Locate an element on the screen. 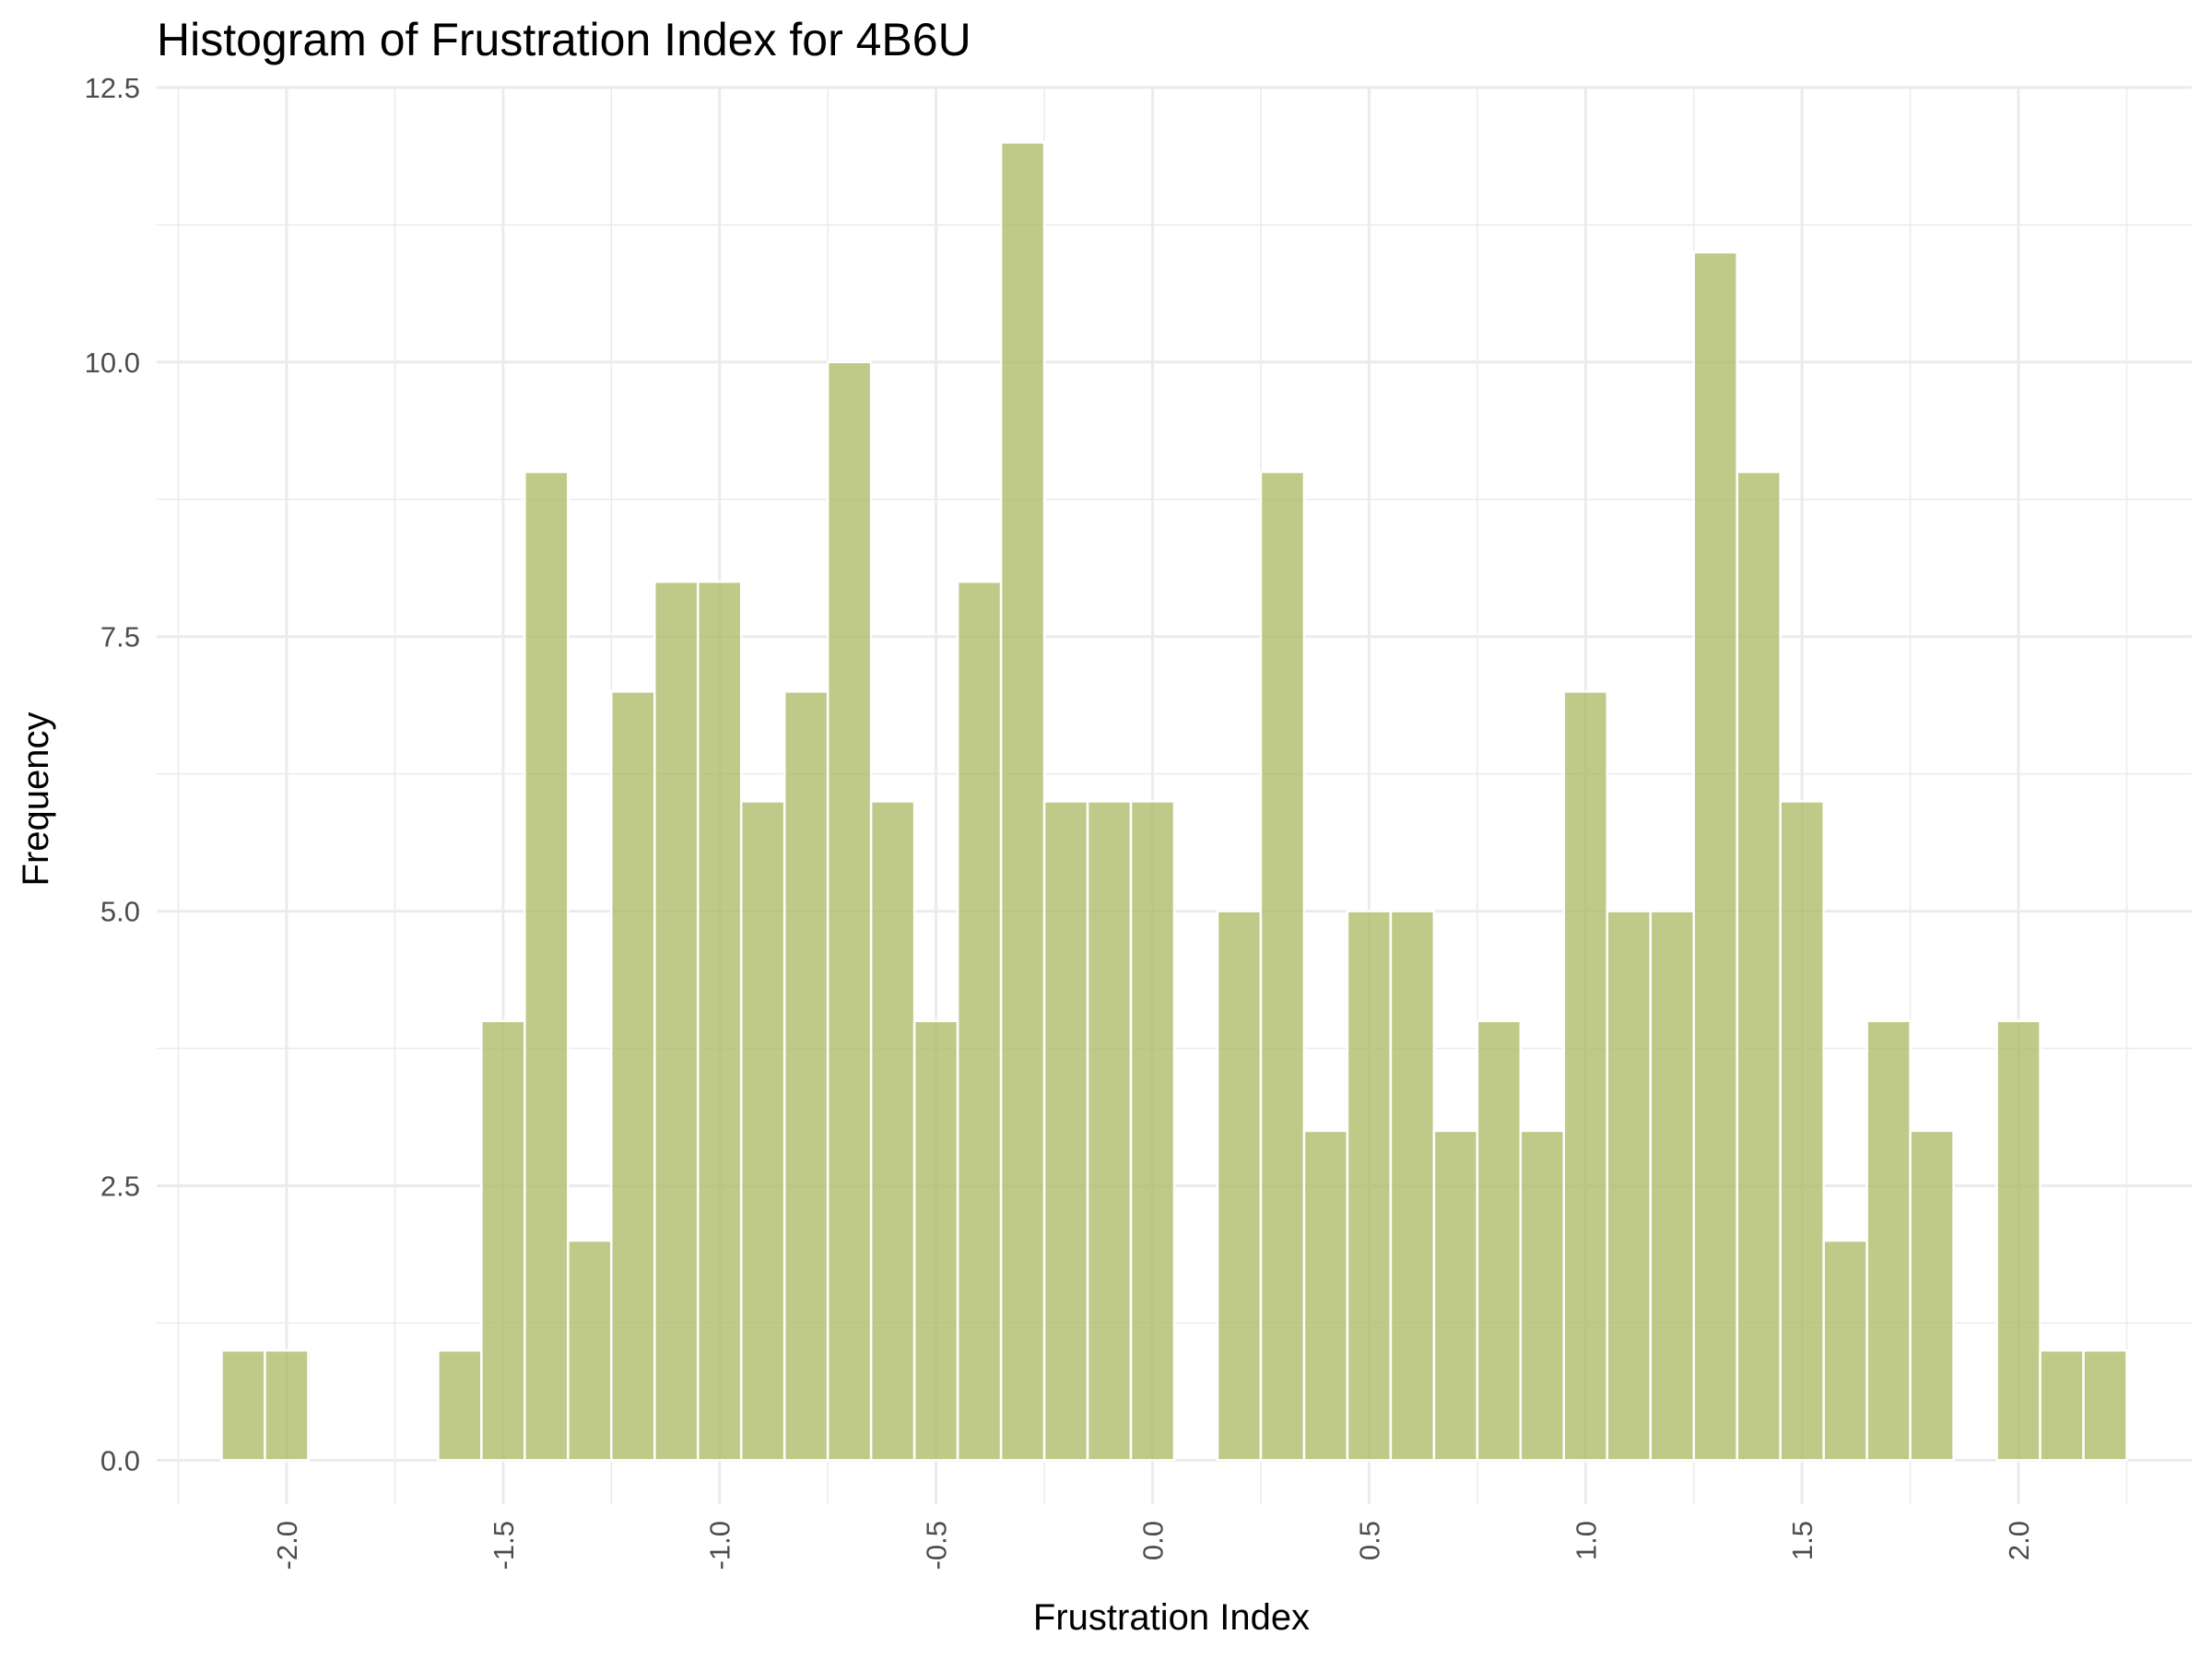 This screenshot has width=2212, height=1659. x-tick-label: 0.5 is located at coordinates (1369, 1540).